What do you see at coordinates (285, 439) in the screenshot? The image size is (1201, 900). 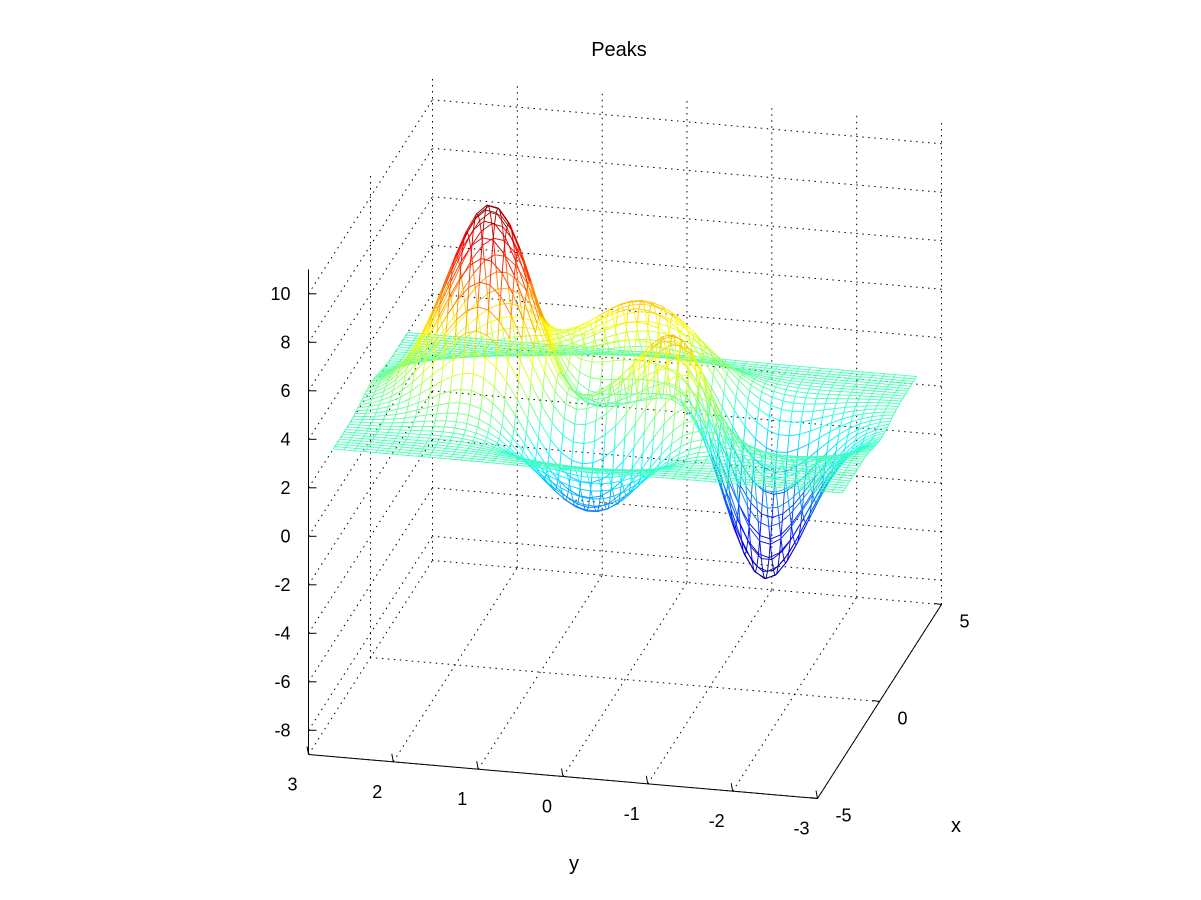 I see `z-tick-label: 4` at bounding box center [285, 439].